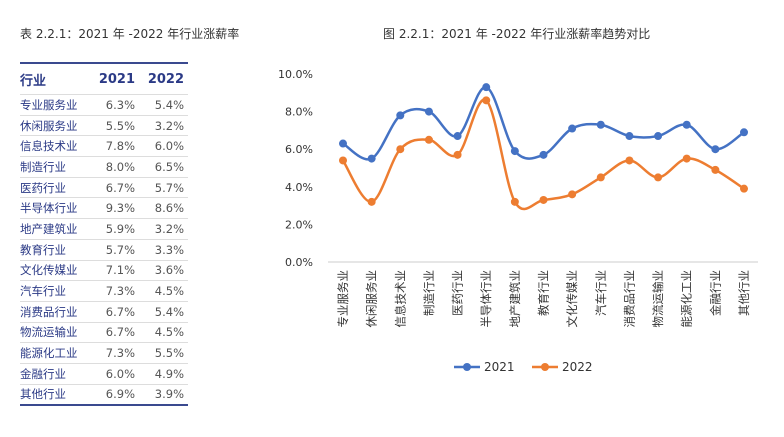  What do you see at coordinates (33, 81) in the screenshot?
I see `header-industry: 行业` at bounding box center [33, 81].